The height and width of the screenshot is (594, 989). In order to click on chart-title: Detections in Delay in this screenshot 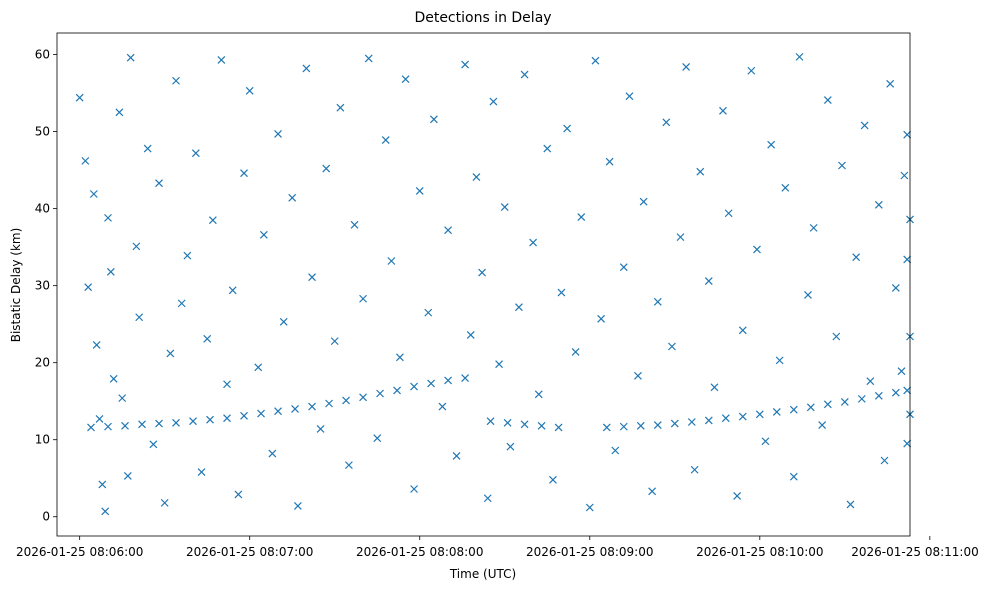, I will do `click(482, 18)`.